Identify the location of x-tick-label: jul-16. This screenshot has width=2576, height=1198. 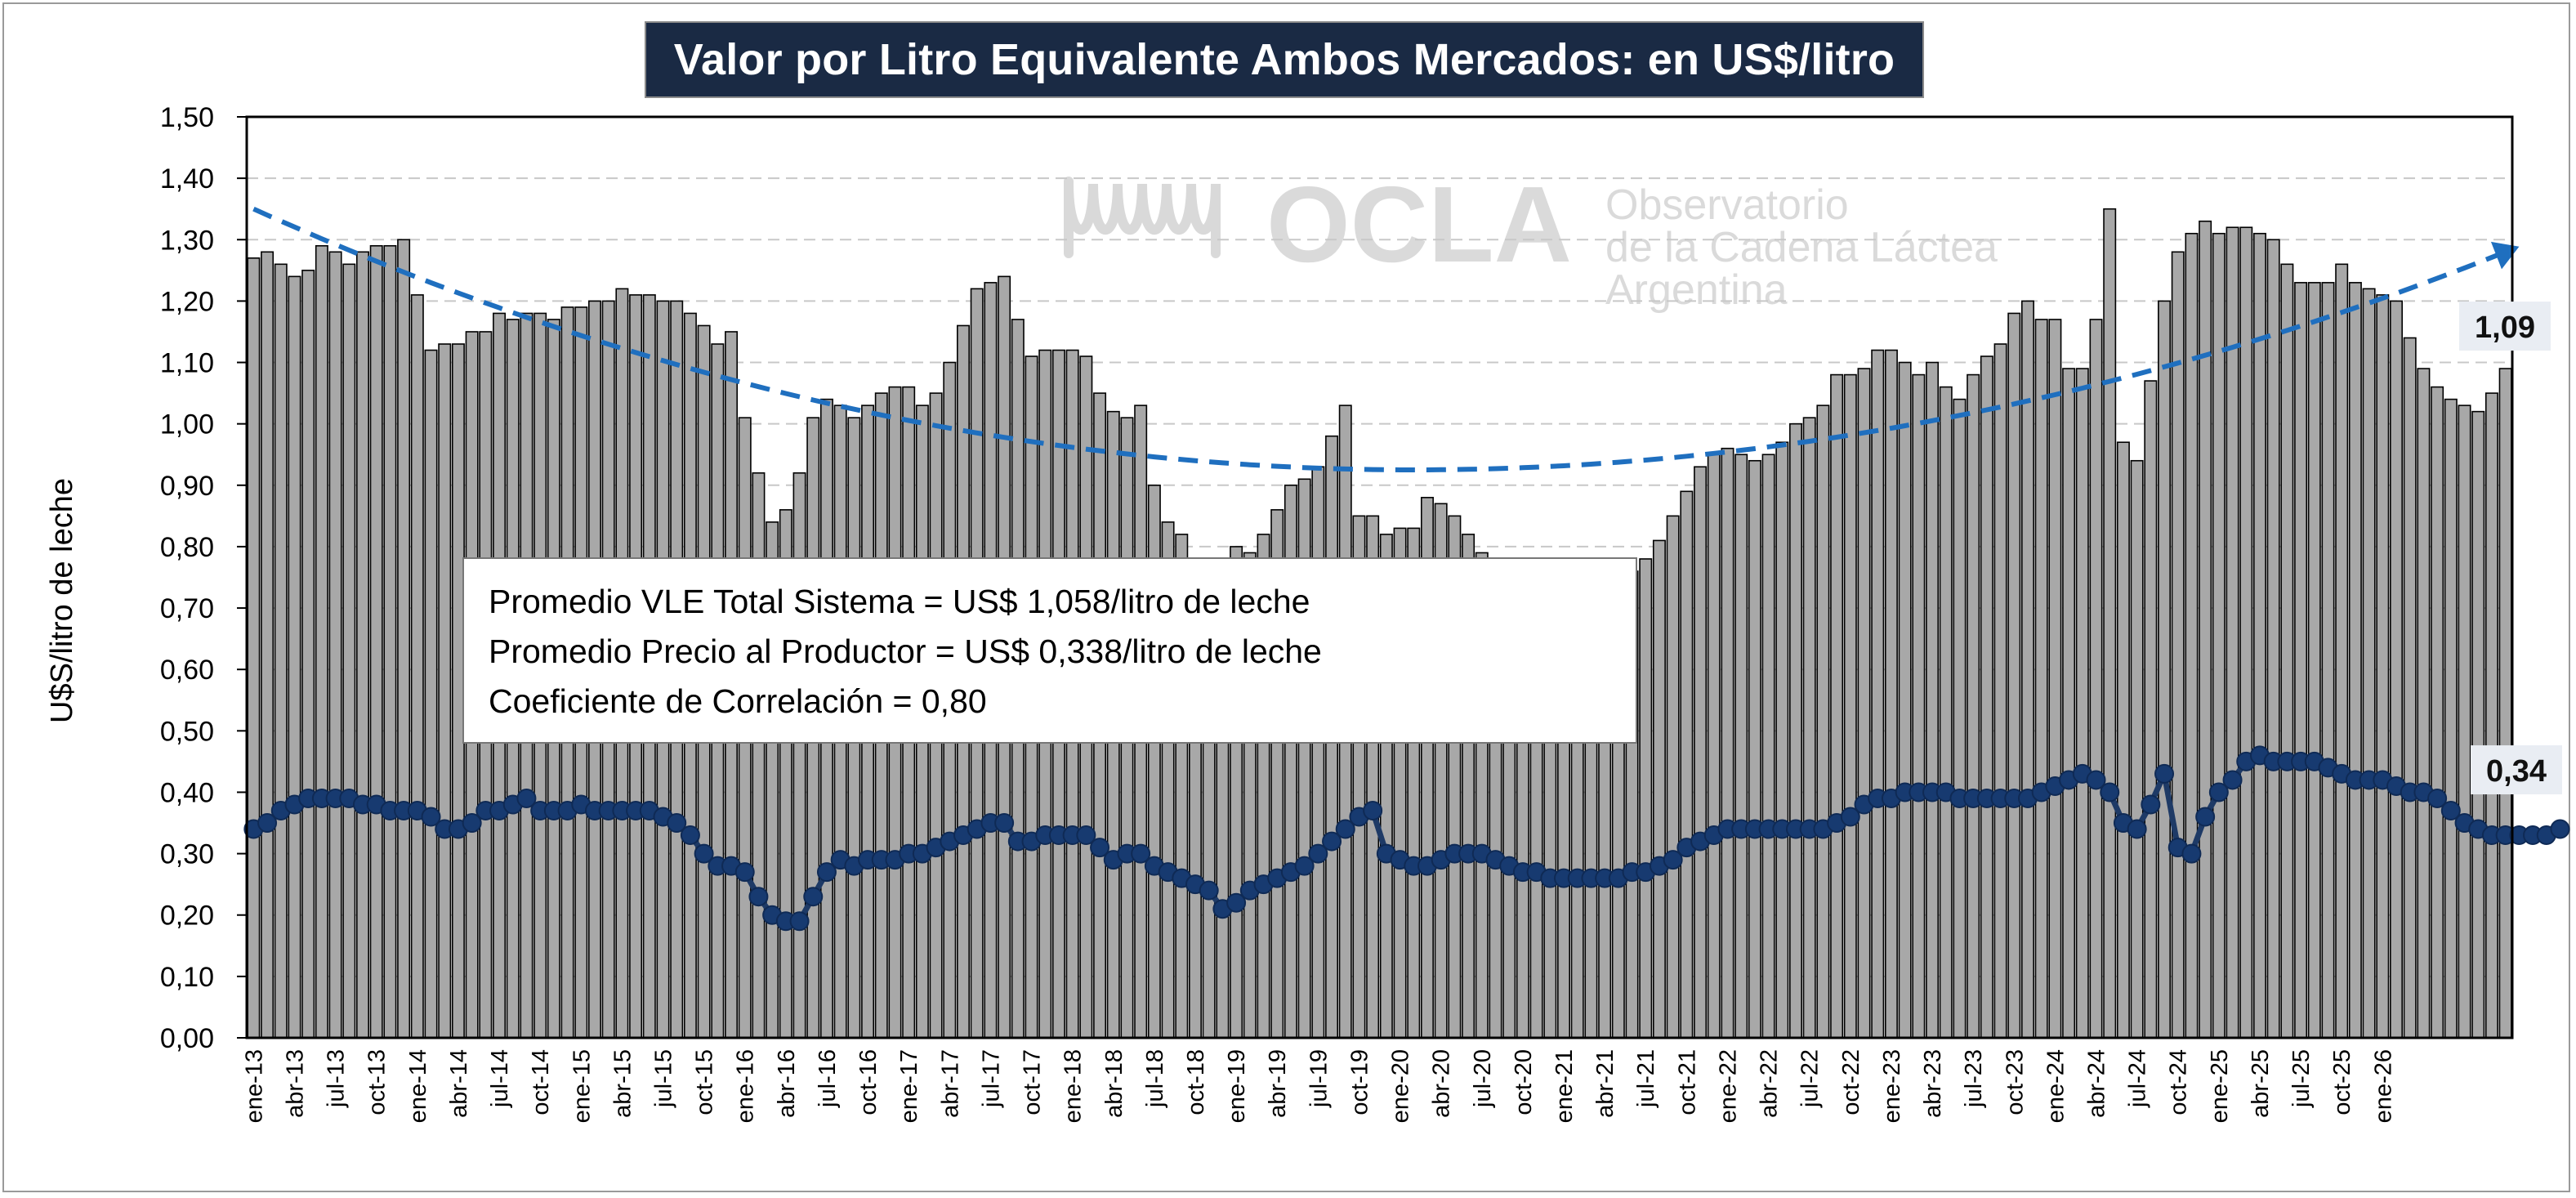
(828, 1078).